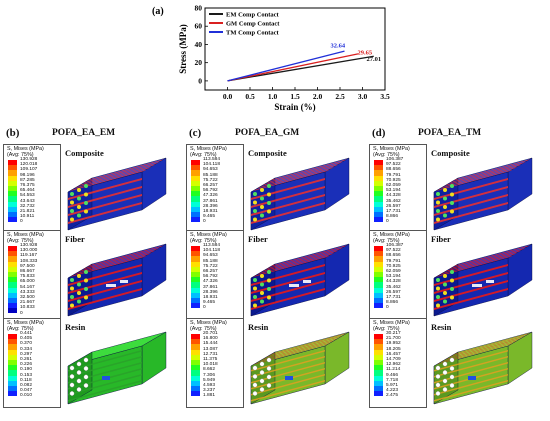  I want to click on legend-tick-label: 9.465, so click(209, 217).